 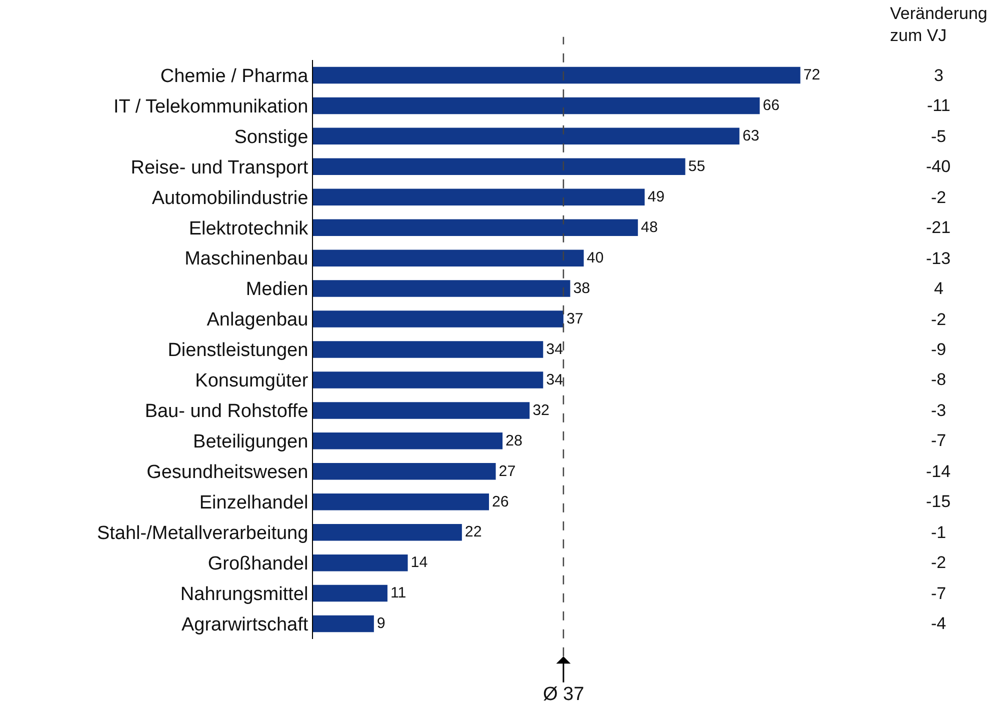 What do you see at coordinates (938, 410) in the screenshot?
I see `text: -3` at bounding box center [938, 410].